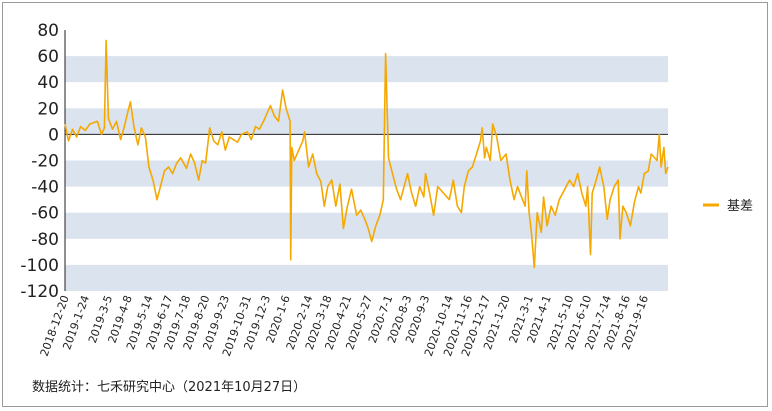 This screenshot has height=411, width=772. I want to click on data-source-note: 数据统计：七禾研究中心（2021年10月27日）, so click(169, 387).